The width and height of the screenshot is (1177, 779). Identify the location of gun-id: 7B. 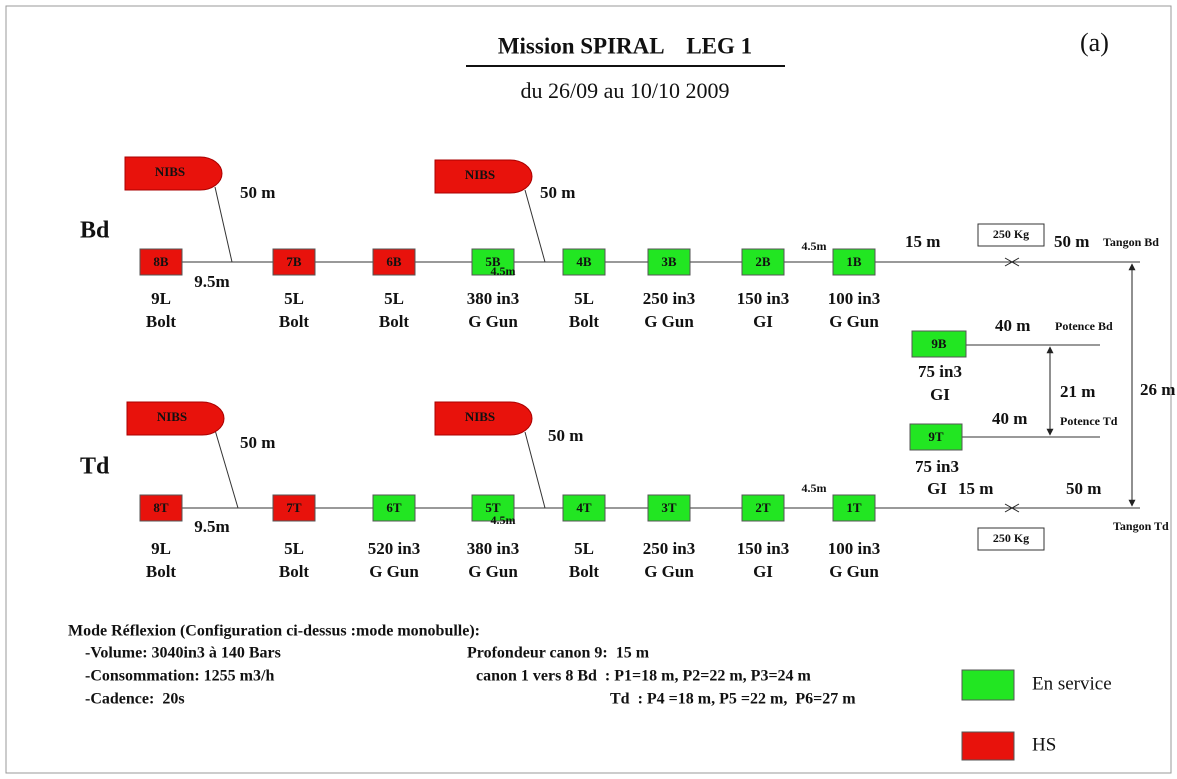
(294, 261).